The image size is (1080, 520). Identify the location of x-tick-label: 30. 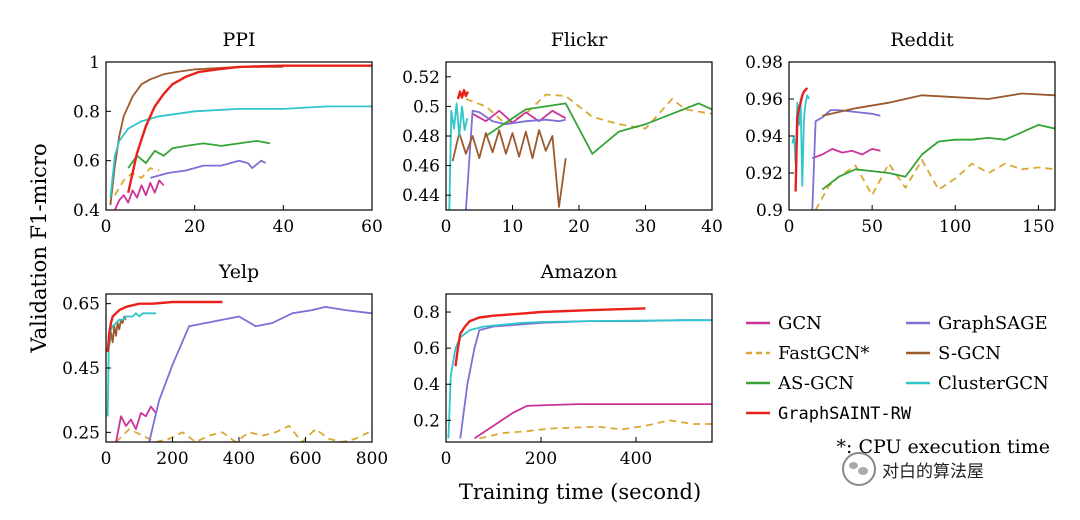
(646, 227).